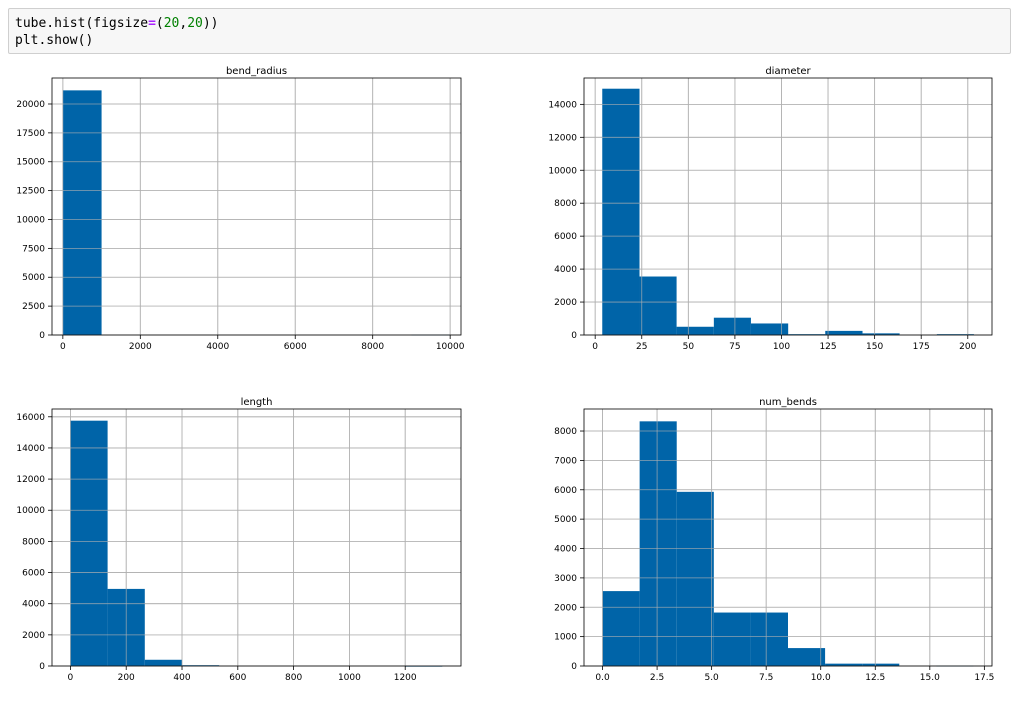 The image size is (1017, 703). Describe the element at coordinates (82, 212) in the screenshot. I see `bend-radius-bar` at that location.